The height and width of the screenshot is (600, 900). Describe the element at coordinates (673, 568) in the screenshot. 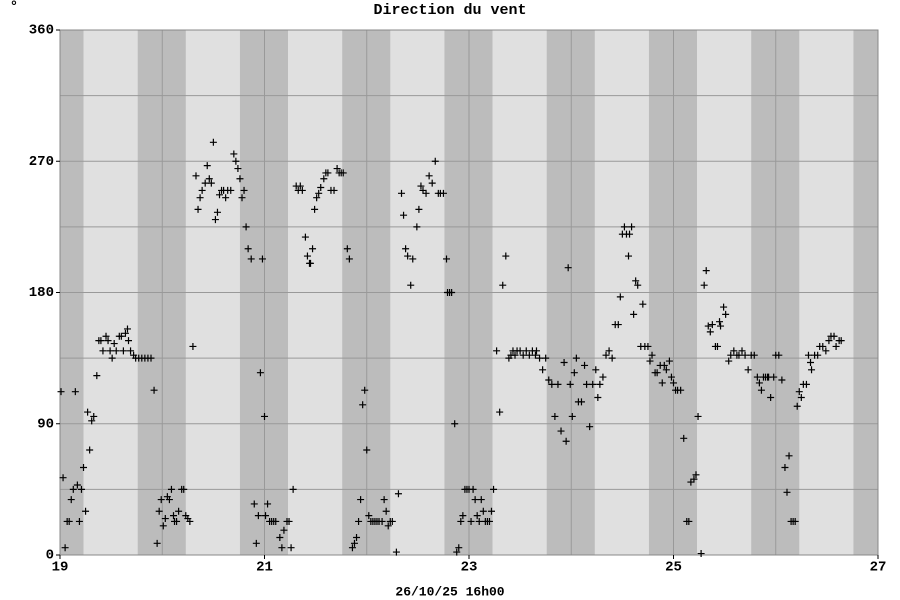

I see `x-tick-label: 25` at that location.